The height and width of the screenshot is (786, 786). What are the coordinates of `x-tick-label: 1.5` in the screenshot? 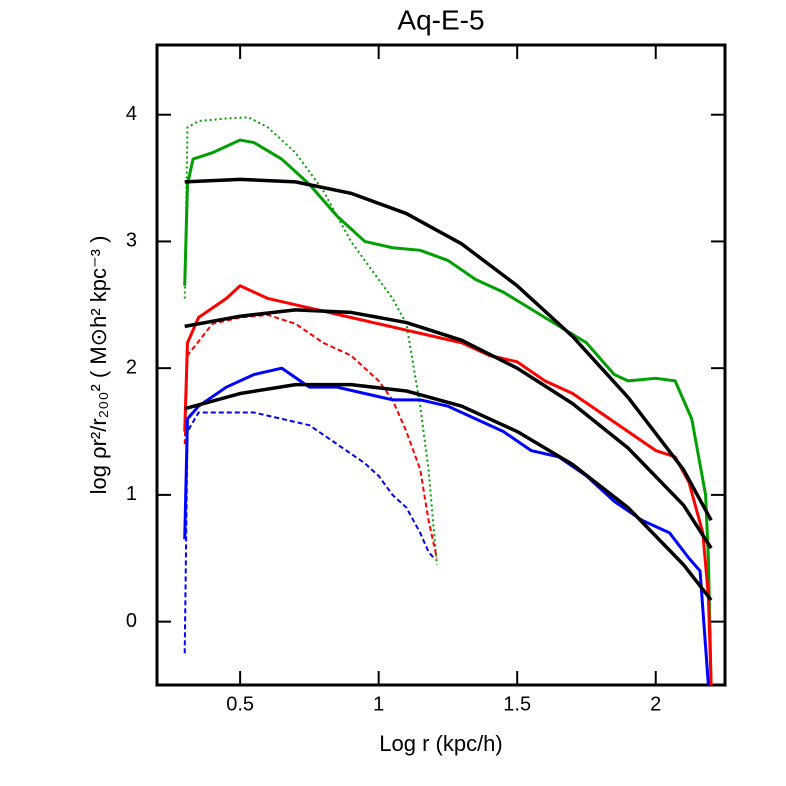 It's located at (517, 704).